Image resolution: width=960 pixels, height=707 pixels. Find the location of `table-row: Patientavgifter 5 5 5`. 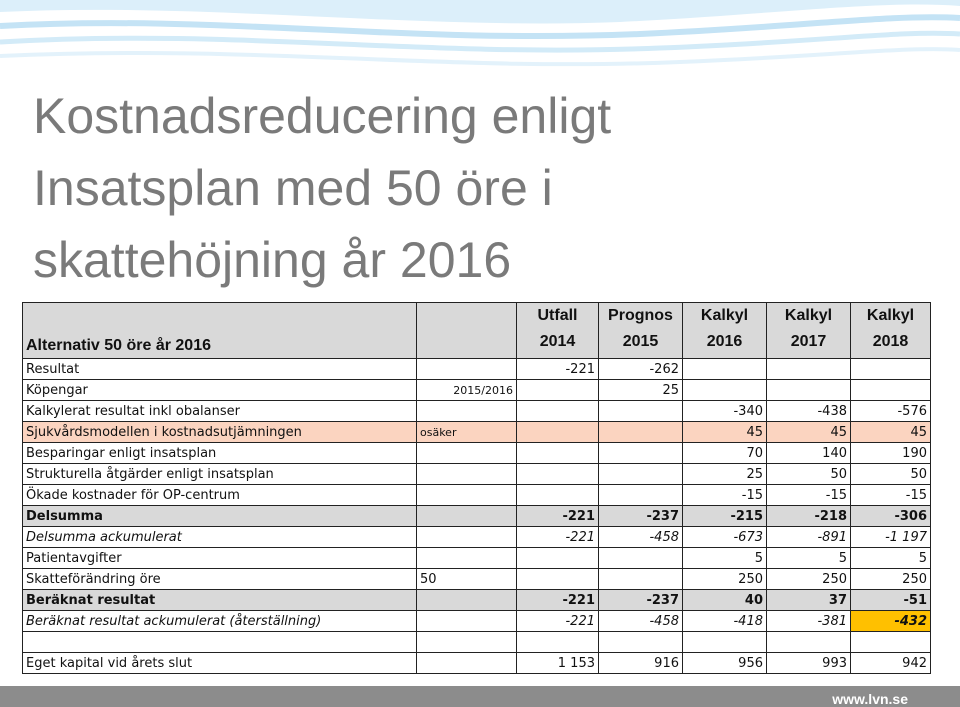

table-row: Patientavgifter 5 5 5 is located at coordinates (476, 558).